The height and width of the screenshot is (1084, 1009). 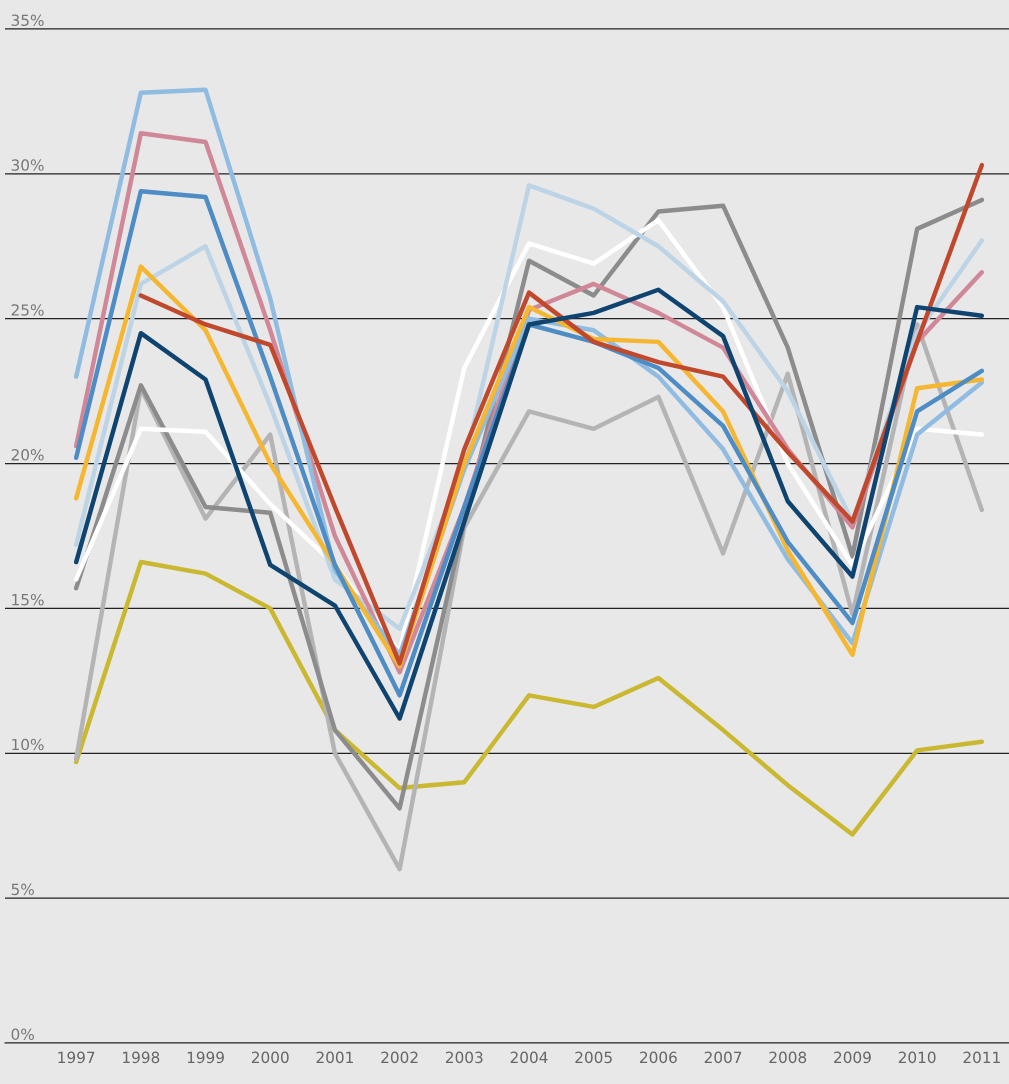 What do you see at coordinates (593, 1057) in the screenshot?
I see `x-tick-label: 2005` at bounding box center [593, 1057].